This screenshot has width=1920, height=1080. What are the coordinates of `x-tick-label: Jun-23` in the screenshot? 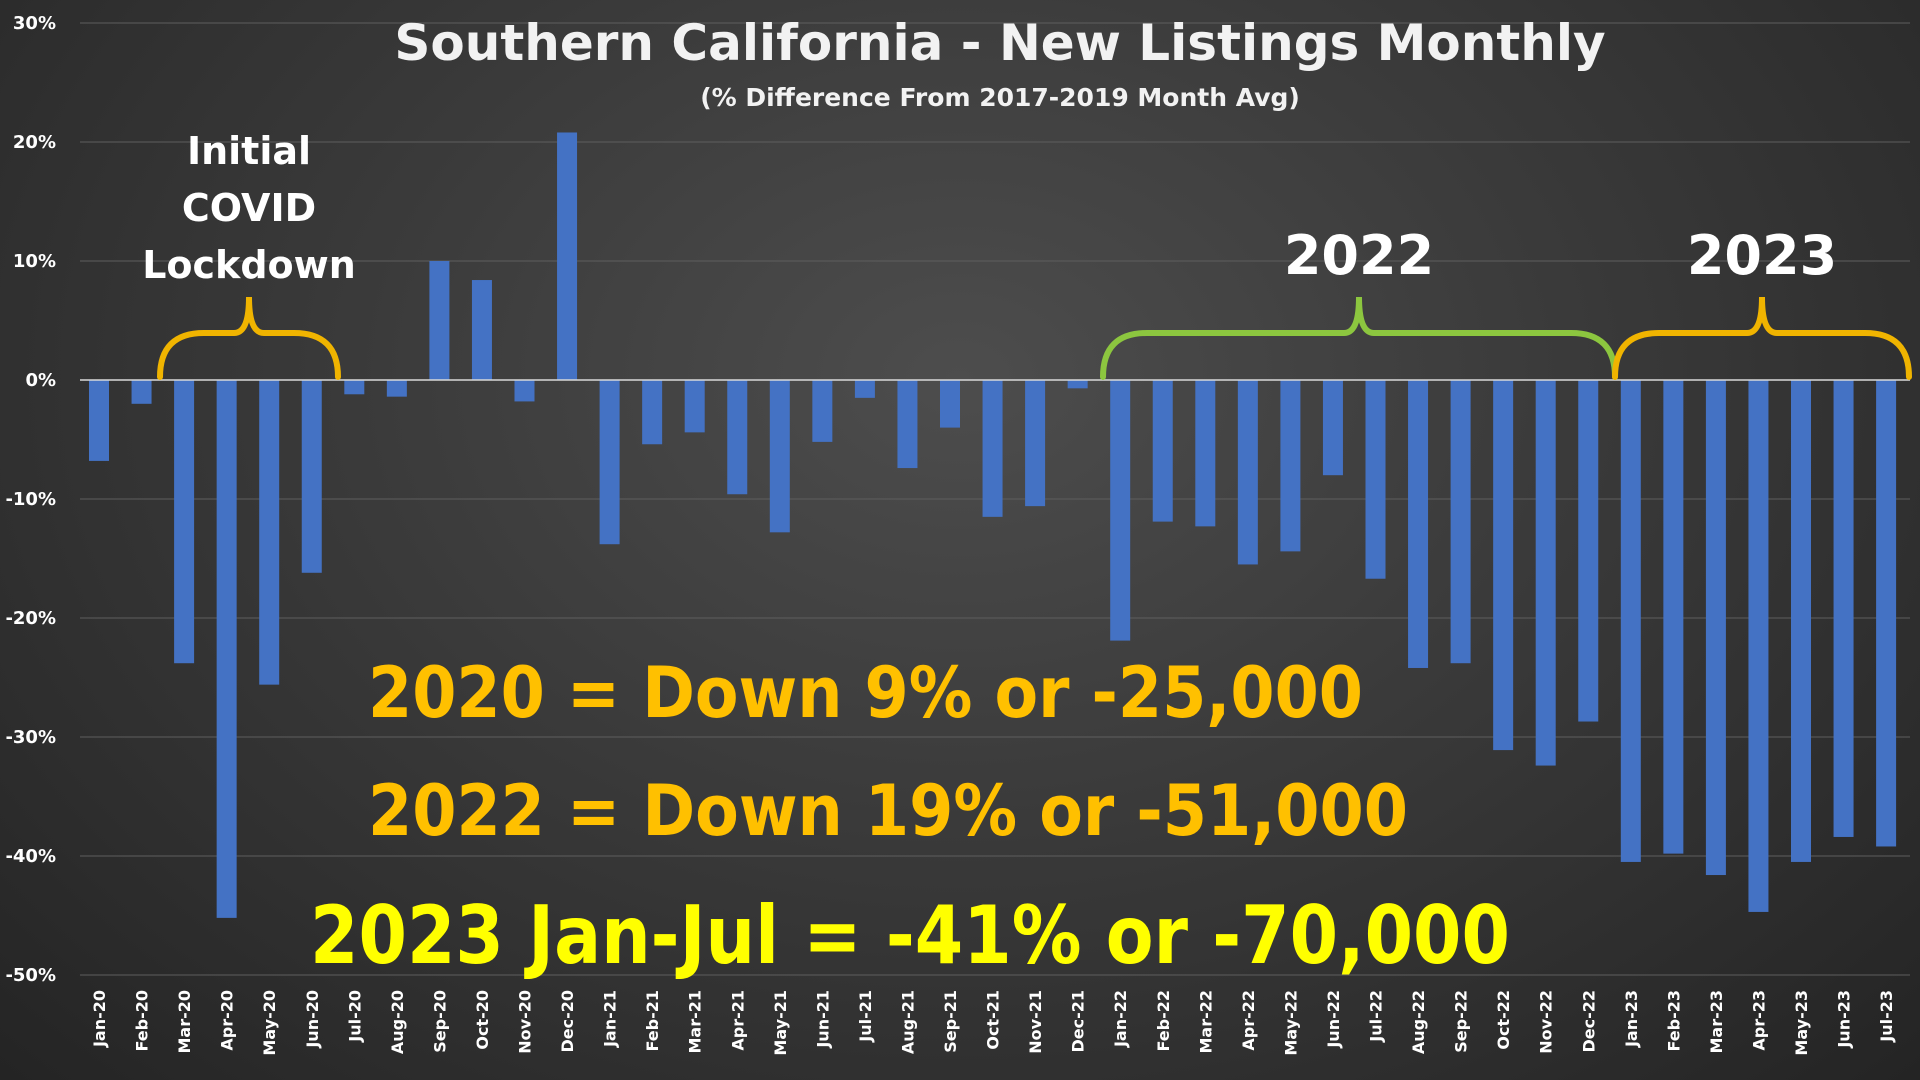 It's located at (1844, 1019).